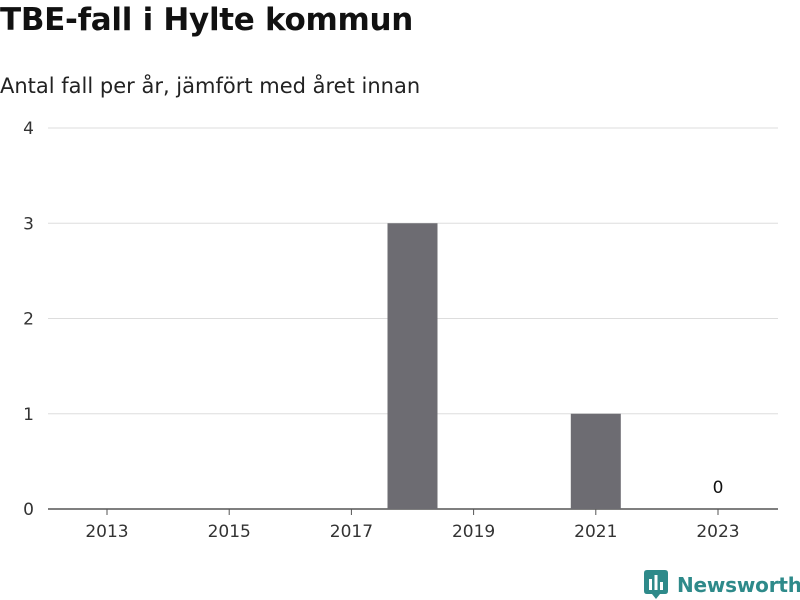  Describe the element at coordinates (28, 129) in the screenshot. I see `y-tick-label: 4` at that location.